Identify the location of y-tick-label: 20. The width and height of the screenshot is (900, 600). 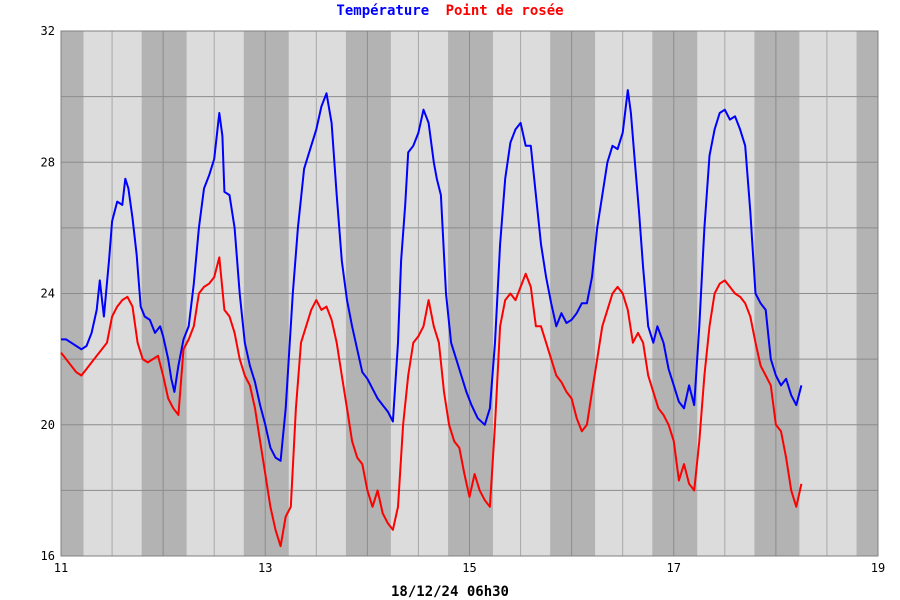
(48, 425).